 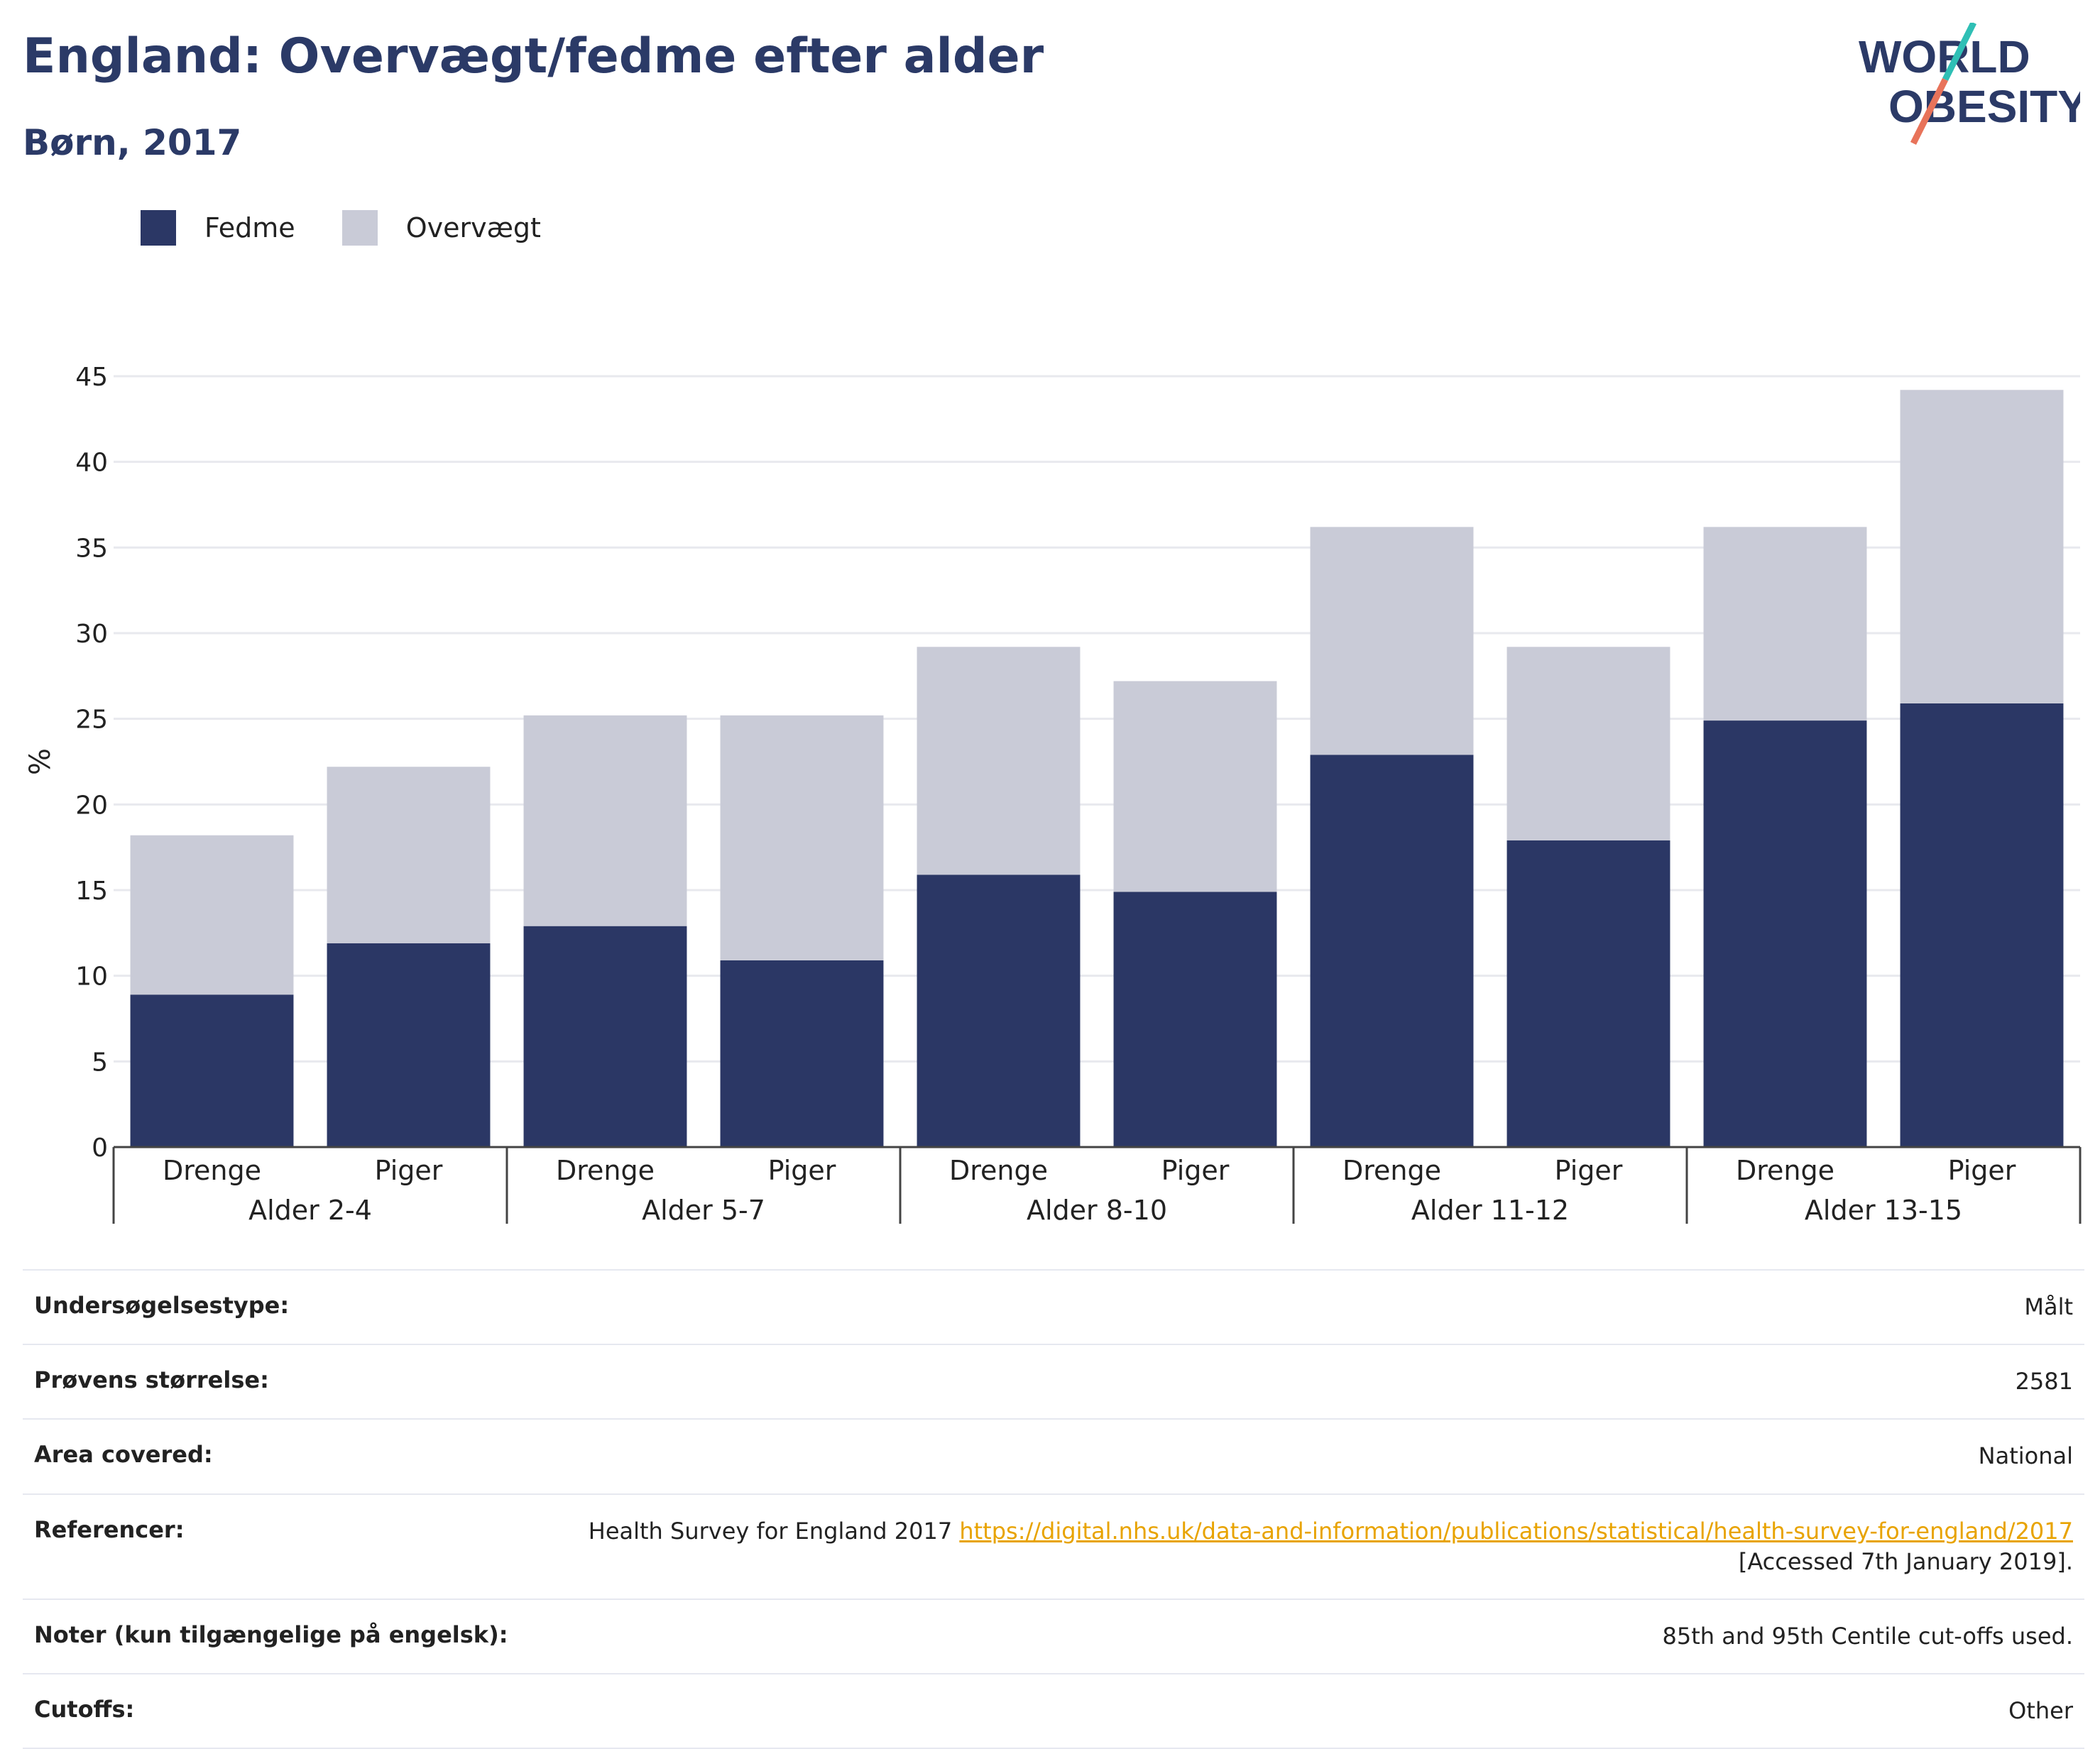 I want to click on meta-value: National, so click(x=2025, y=1456).